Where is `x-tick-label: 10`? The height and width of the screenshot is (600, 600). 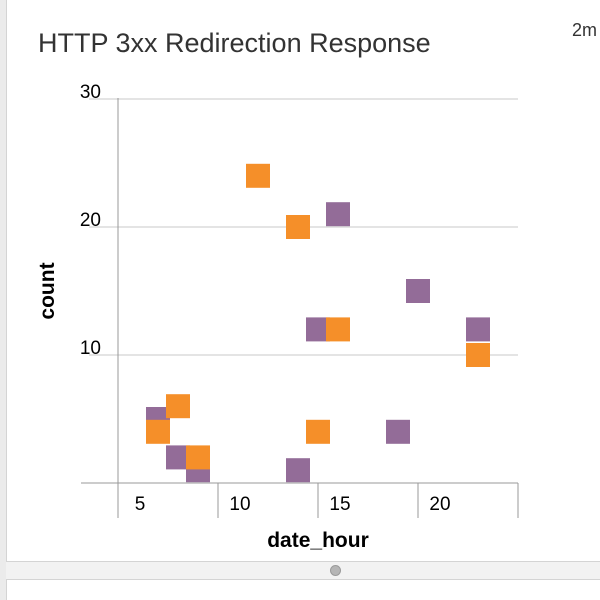 x-tick-label: 10 is located at coordinates (239, 504).